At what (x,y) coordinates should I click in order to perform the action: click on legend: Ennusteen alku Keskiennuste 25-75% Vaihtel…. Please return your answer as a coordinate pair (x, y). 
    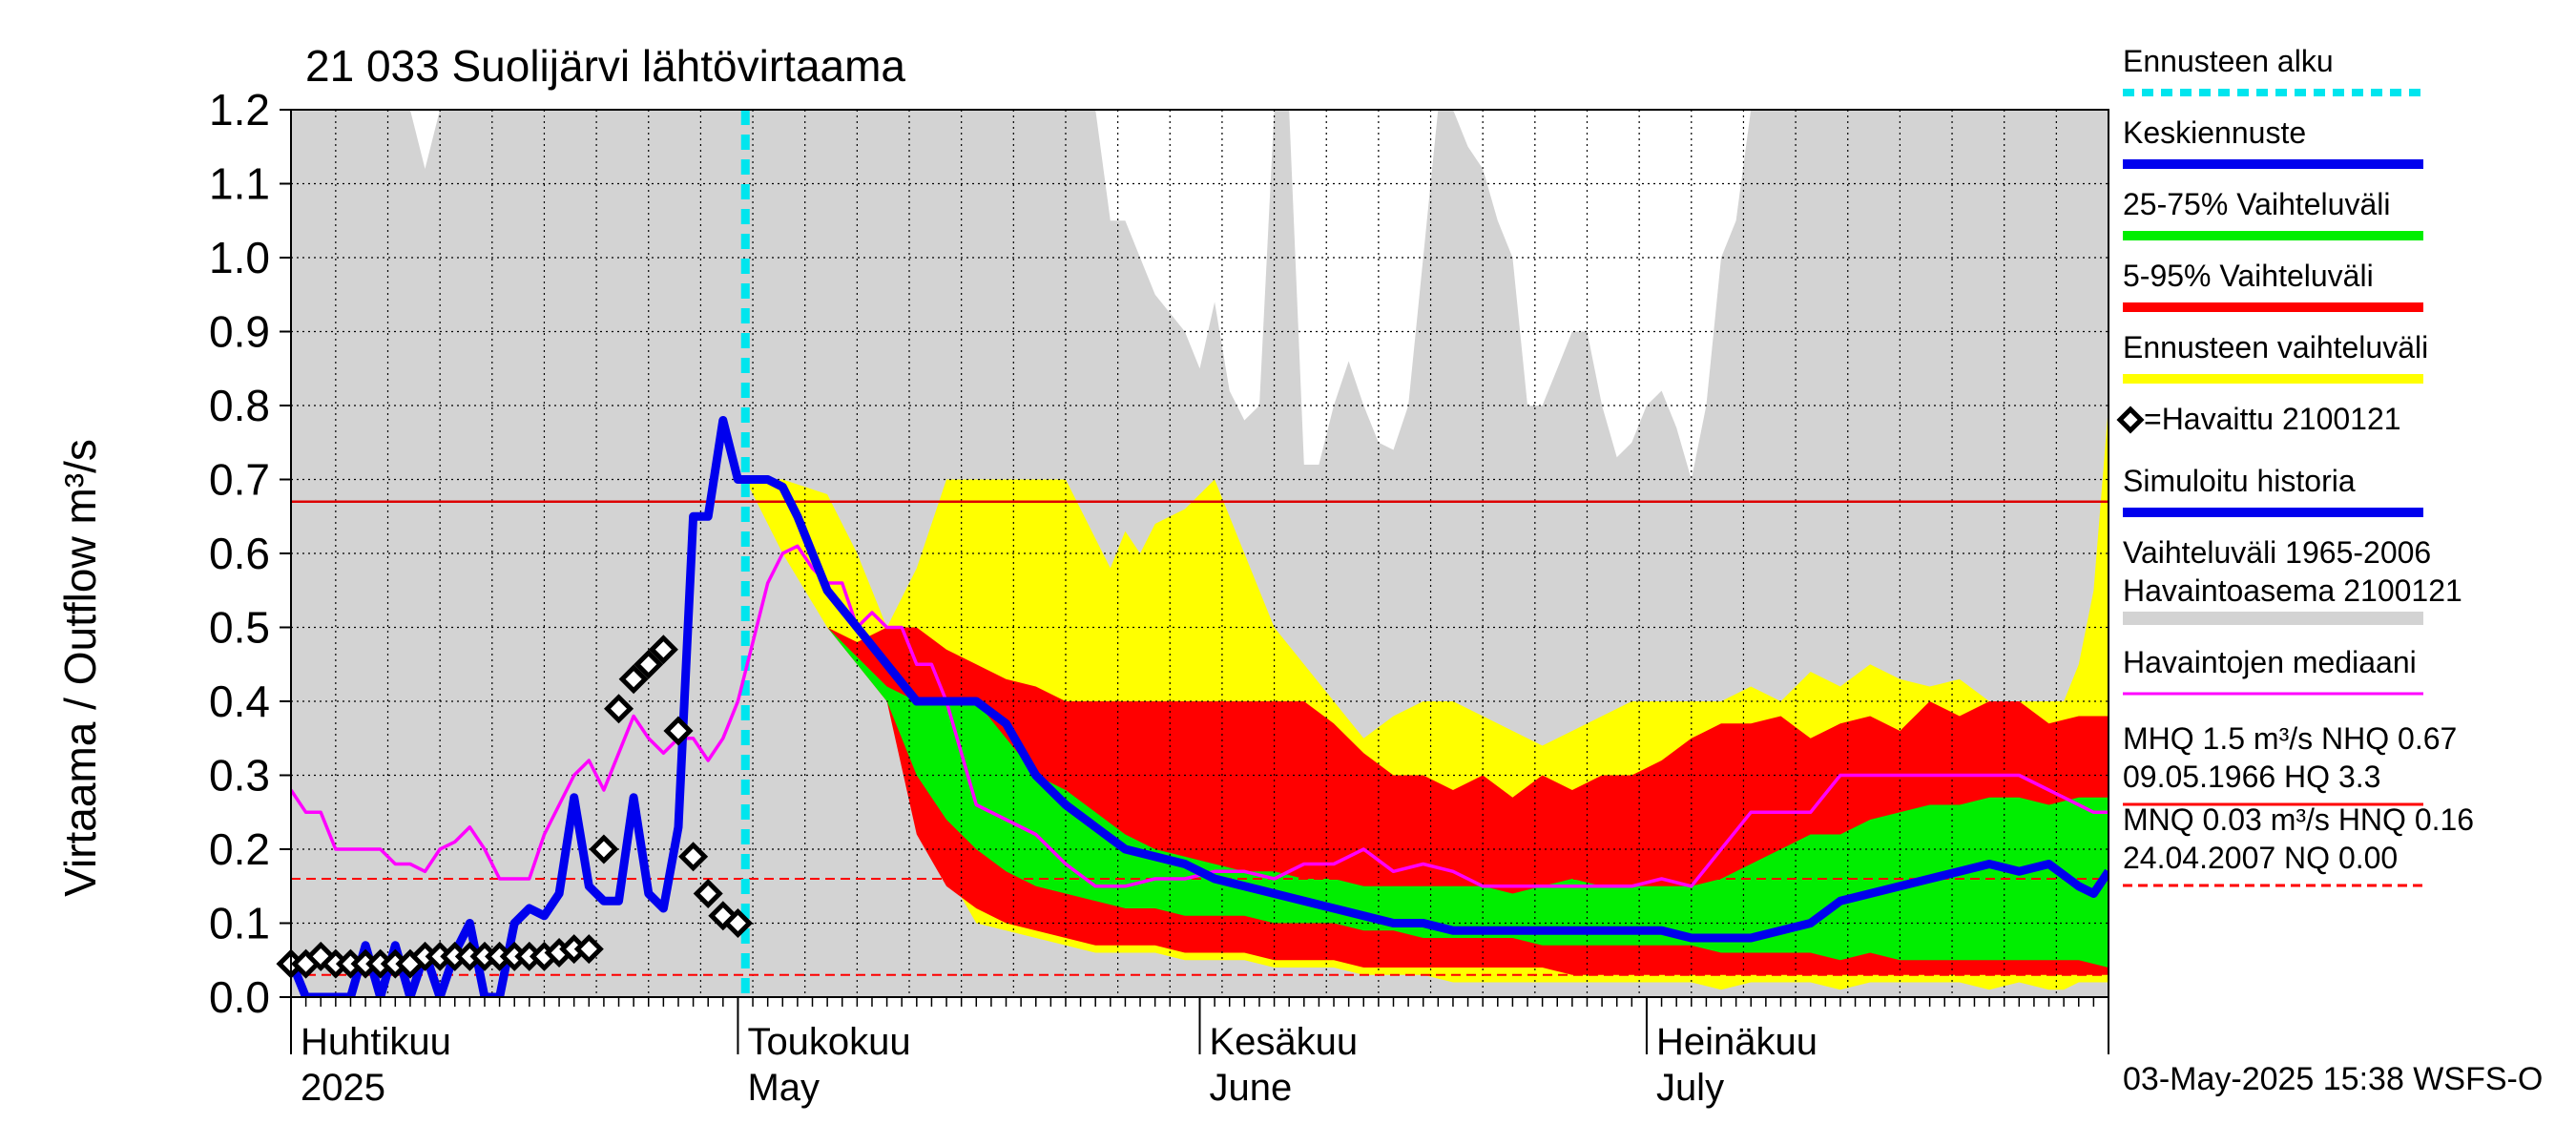
    Looking at the image, I should click on (2295, 465).